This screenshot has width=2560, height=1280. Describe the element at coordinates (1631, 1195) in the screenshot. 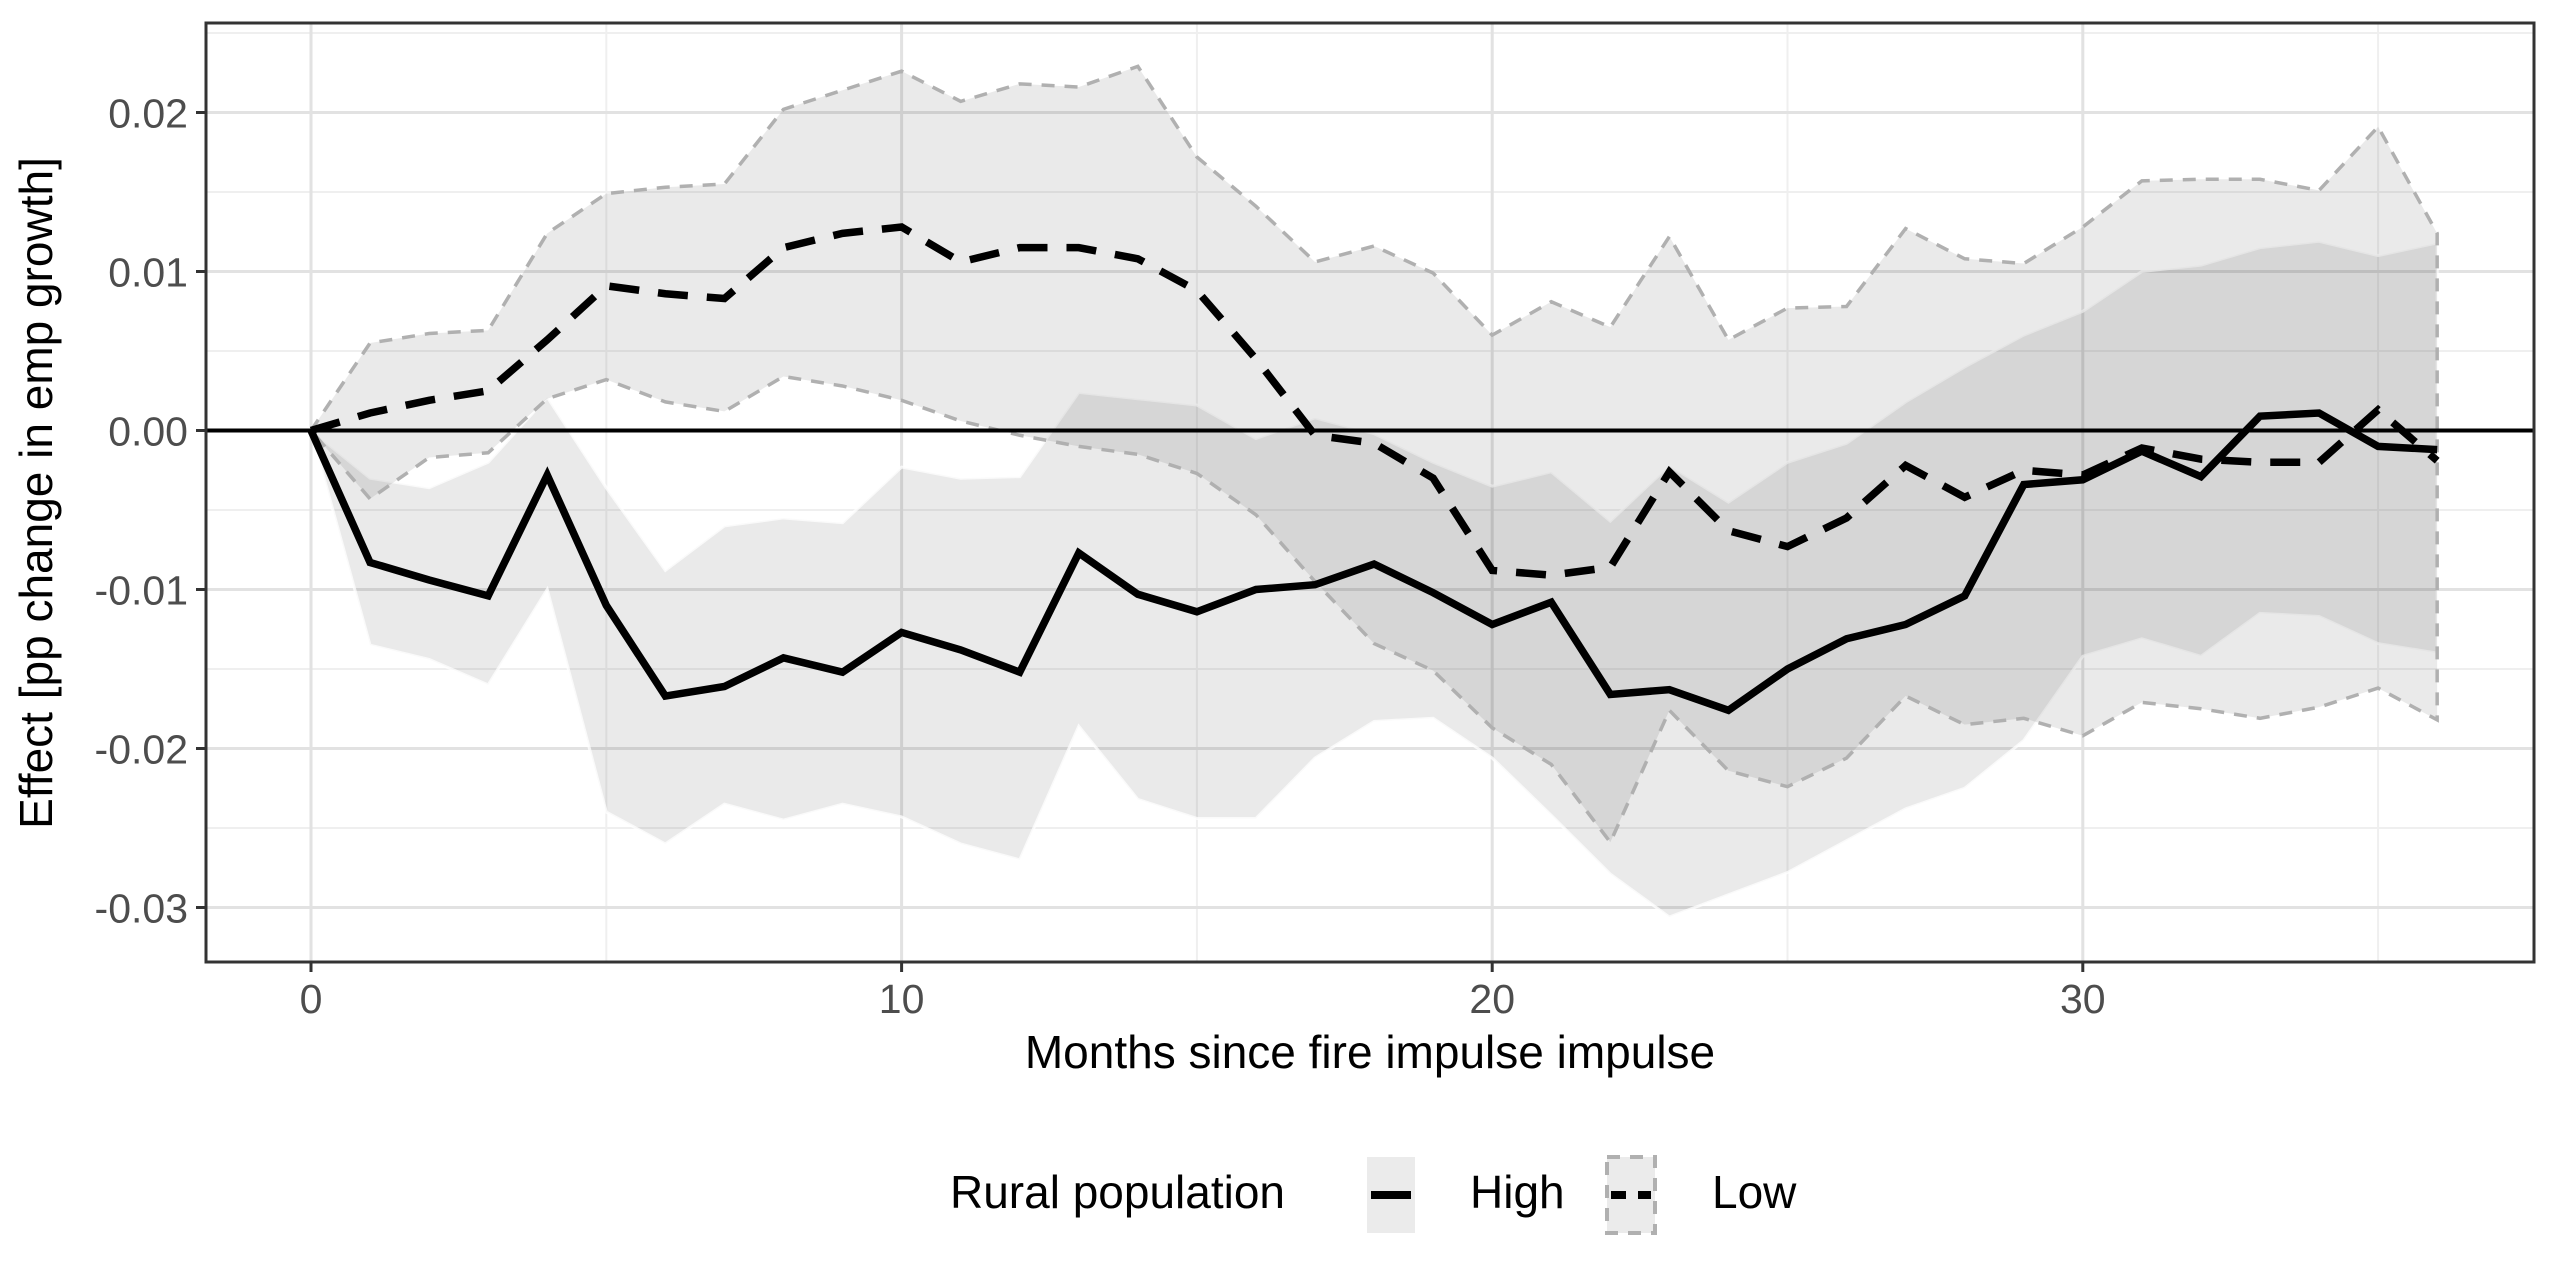

I see `legend-key-low` at that location.